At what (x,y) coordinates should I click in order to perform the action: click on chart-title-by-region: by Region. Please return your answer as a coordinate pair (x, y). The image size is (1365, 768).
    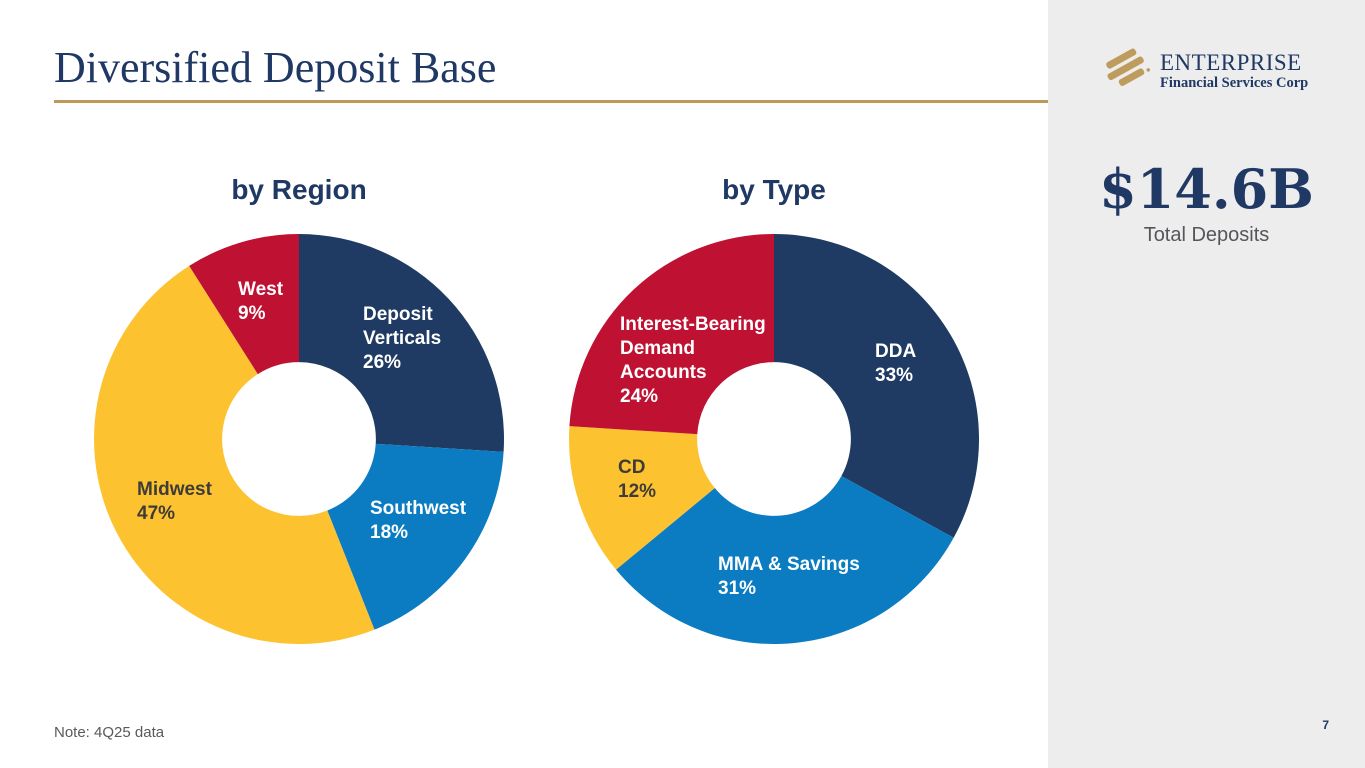
    Looking at the image, I should click on (299, 189).